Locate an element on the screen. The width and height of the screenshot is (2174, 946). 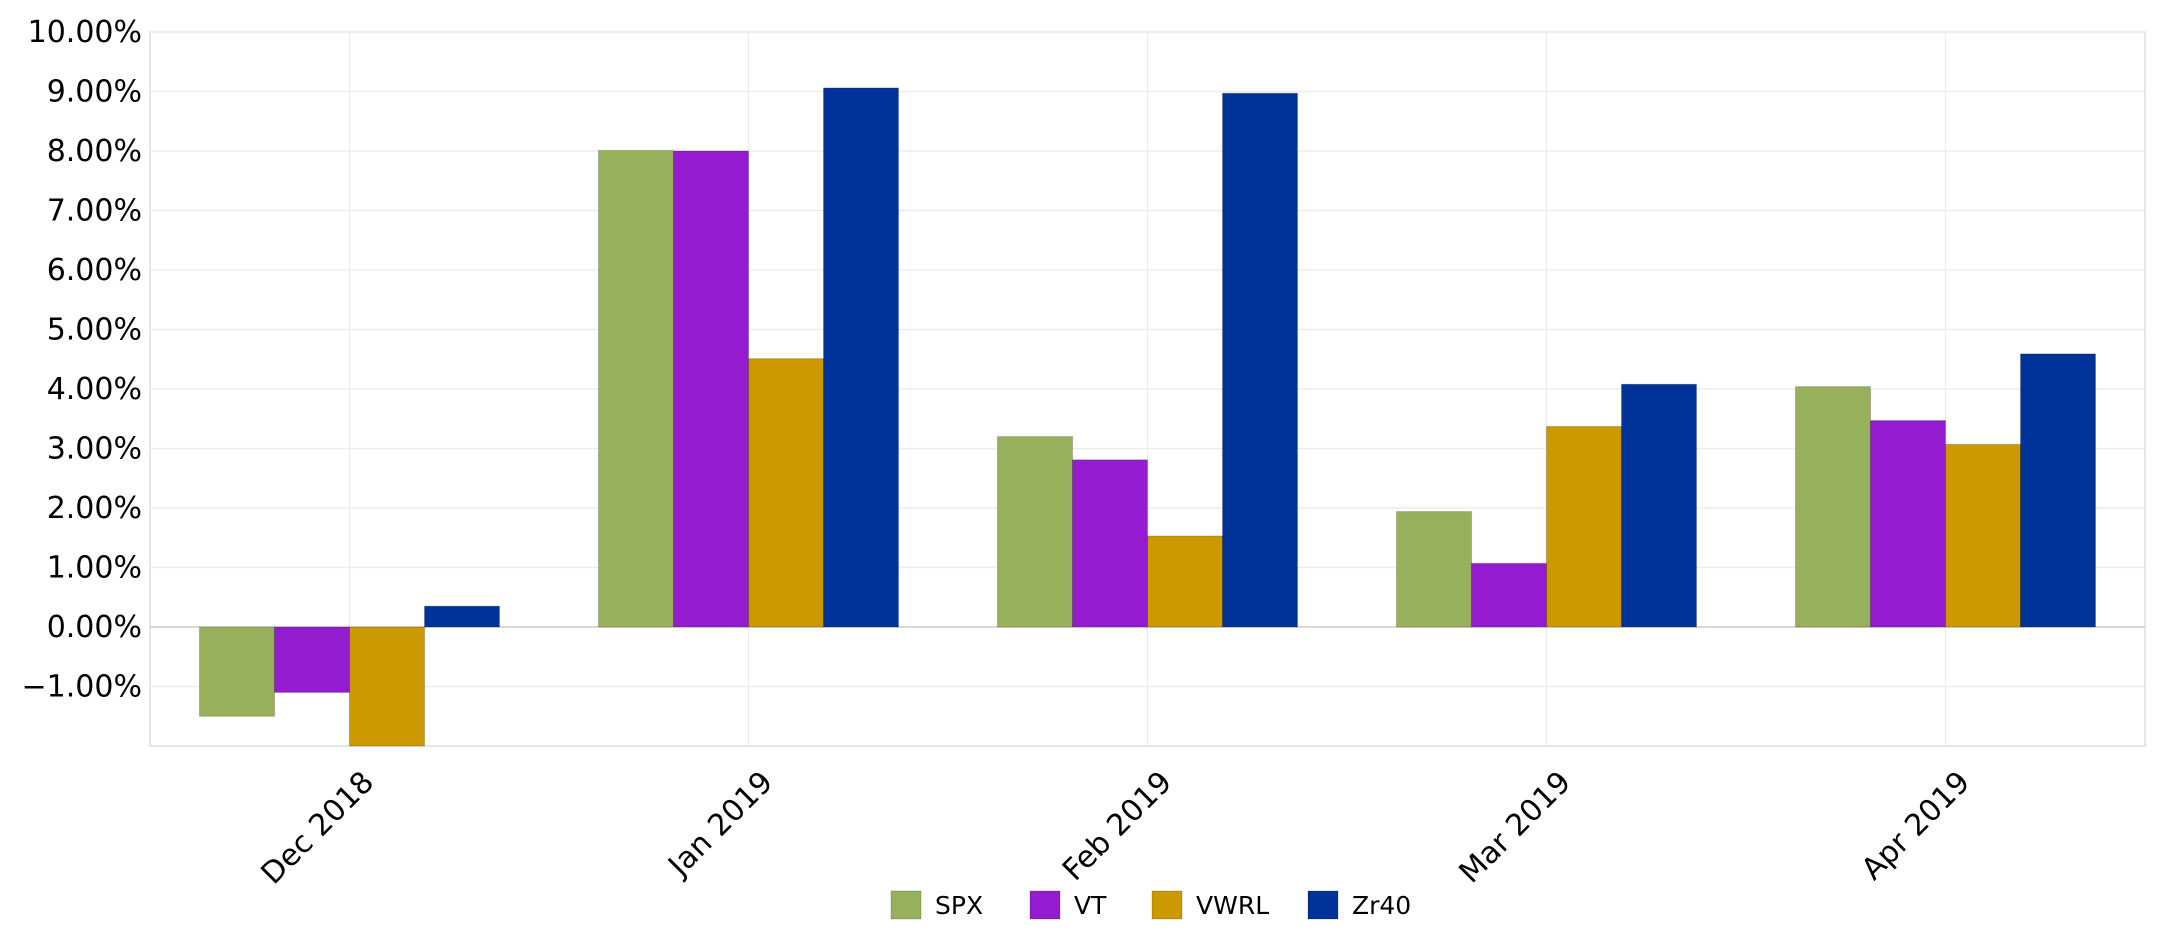
bar-spx-feb-2019 is located at coordinates (1035, 532).